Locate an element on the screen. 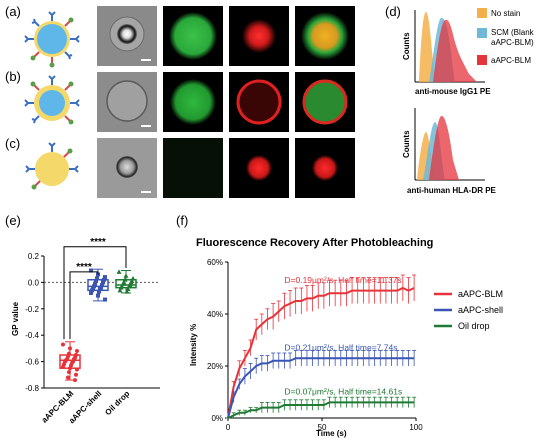 Image resolution: width=546 pixels, height=442 pixels. gp-y-tick-label: 0.0 is located at coordinates (34, 282).